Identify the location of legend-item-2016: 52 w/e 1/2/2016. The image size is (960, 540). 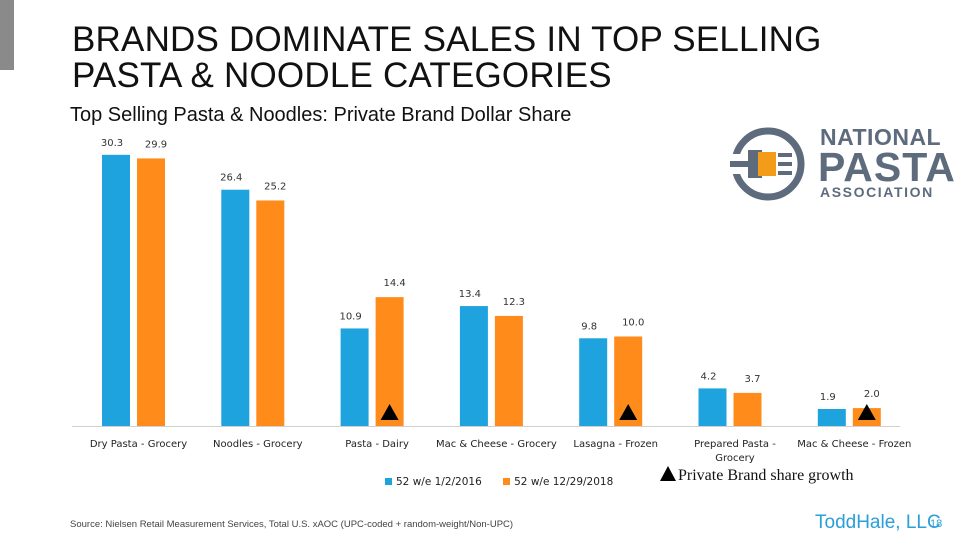
(433, 482).